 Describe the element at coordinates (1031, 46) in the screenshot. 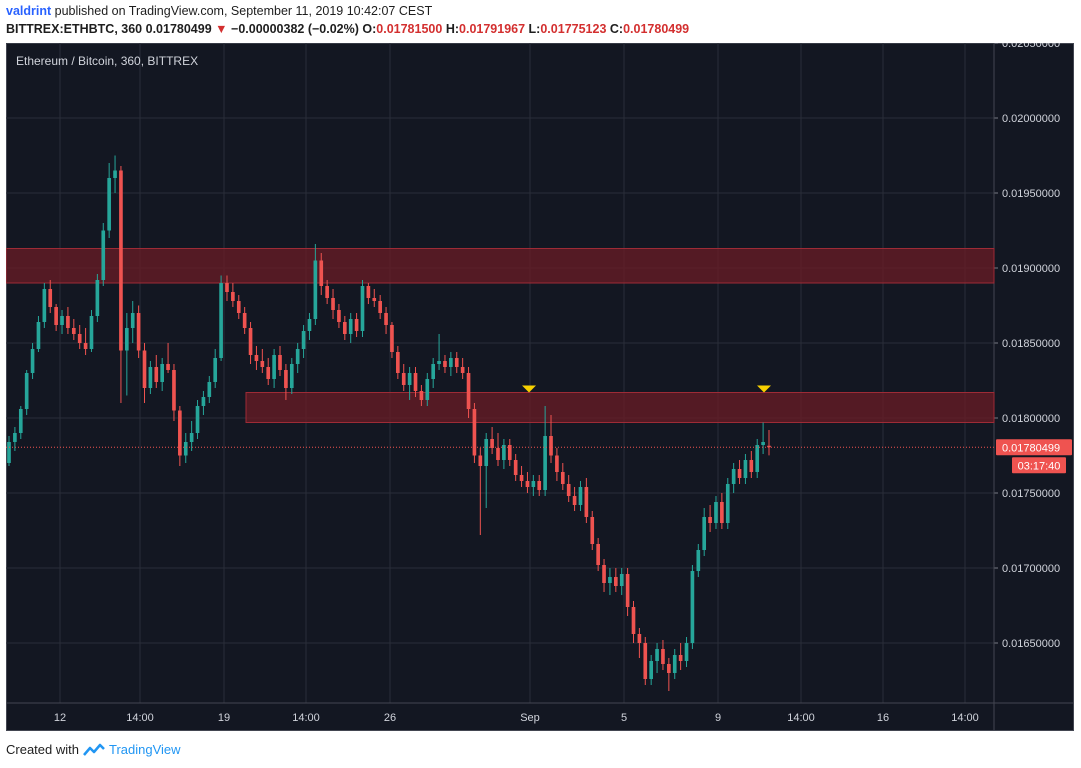

I see `y-tick-label: 0.02050000` at that location.